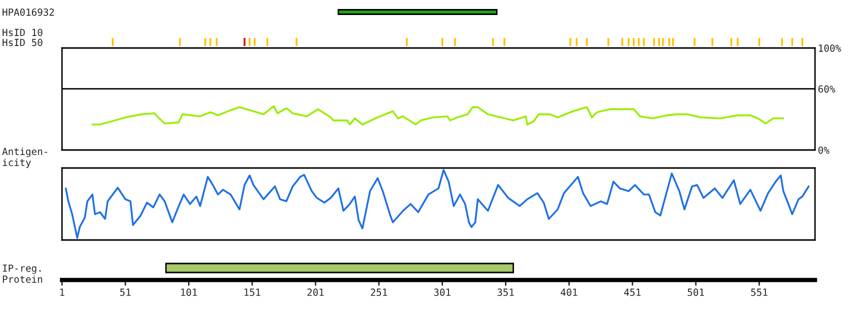  What do you see at coordinates (759, 292) in the screenshot?
I see `x-tick-label: 551` at bounding box center [759, 292].